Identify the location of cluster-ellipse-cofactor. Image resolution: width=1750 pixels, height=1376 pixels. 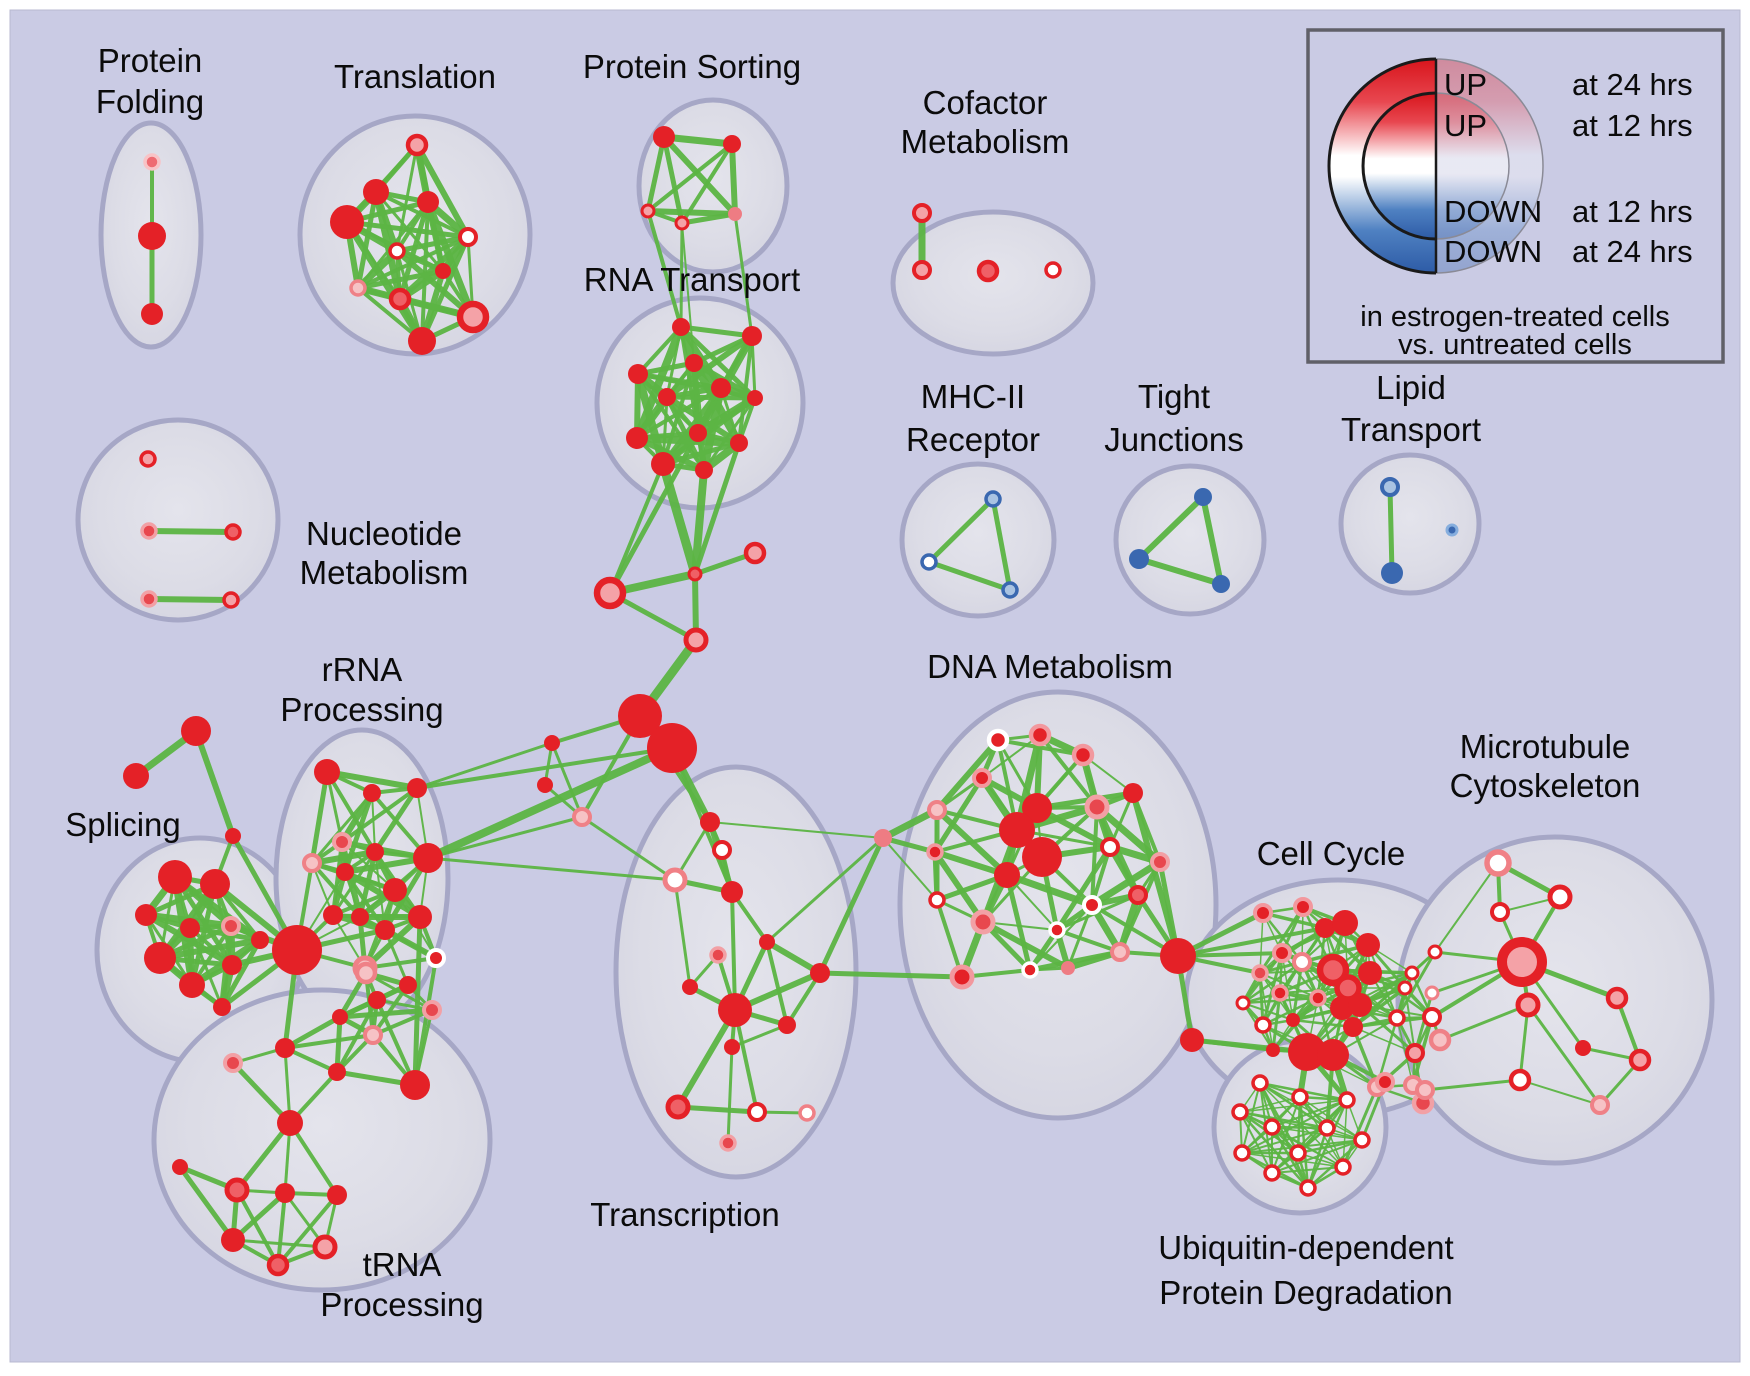
(993, 283).